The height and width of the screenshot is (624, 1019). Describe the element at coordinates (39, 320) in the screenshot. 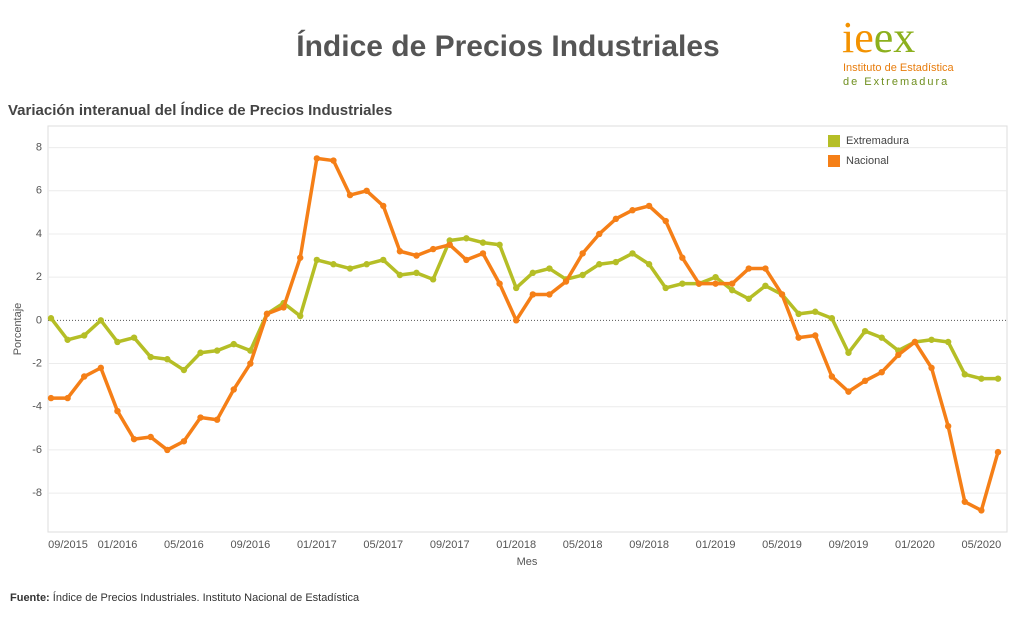

I see `y-tick-label: 0` at that location.